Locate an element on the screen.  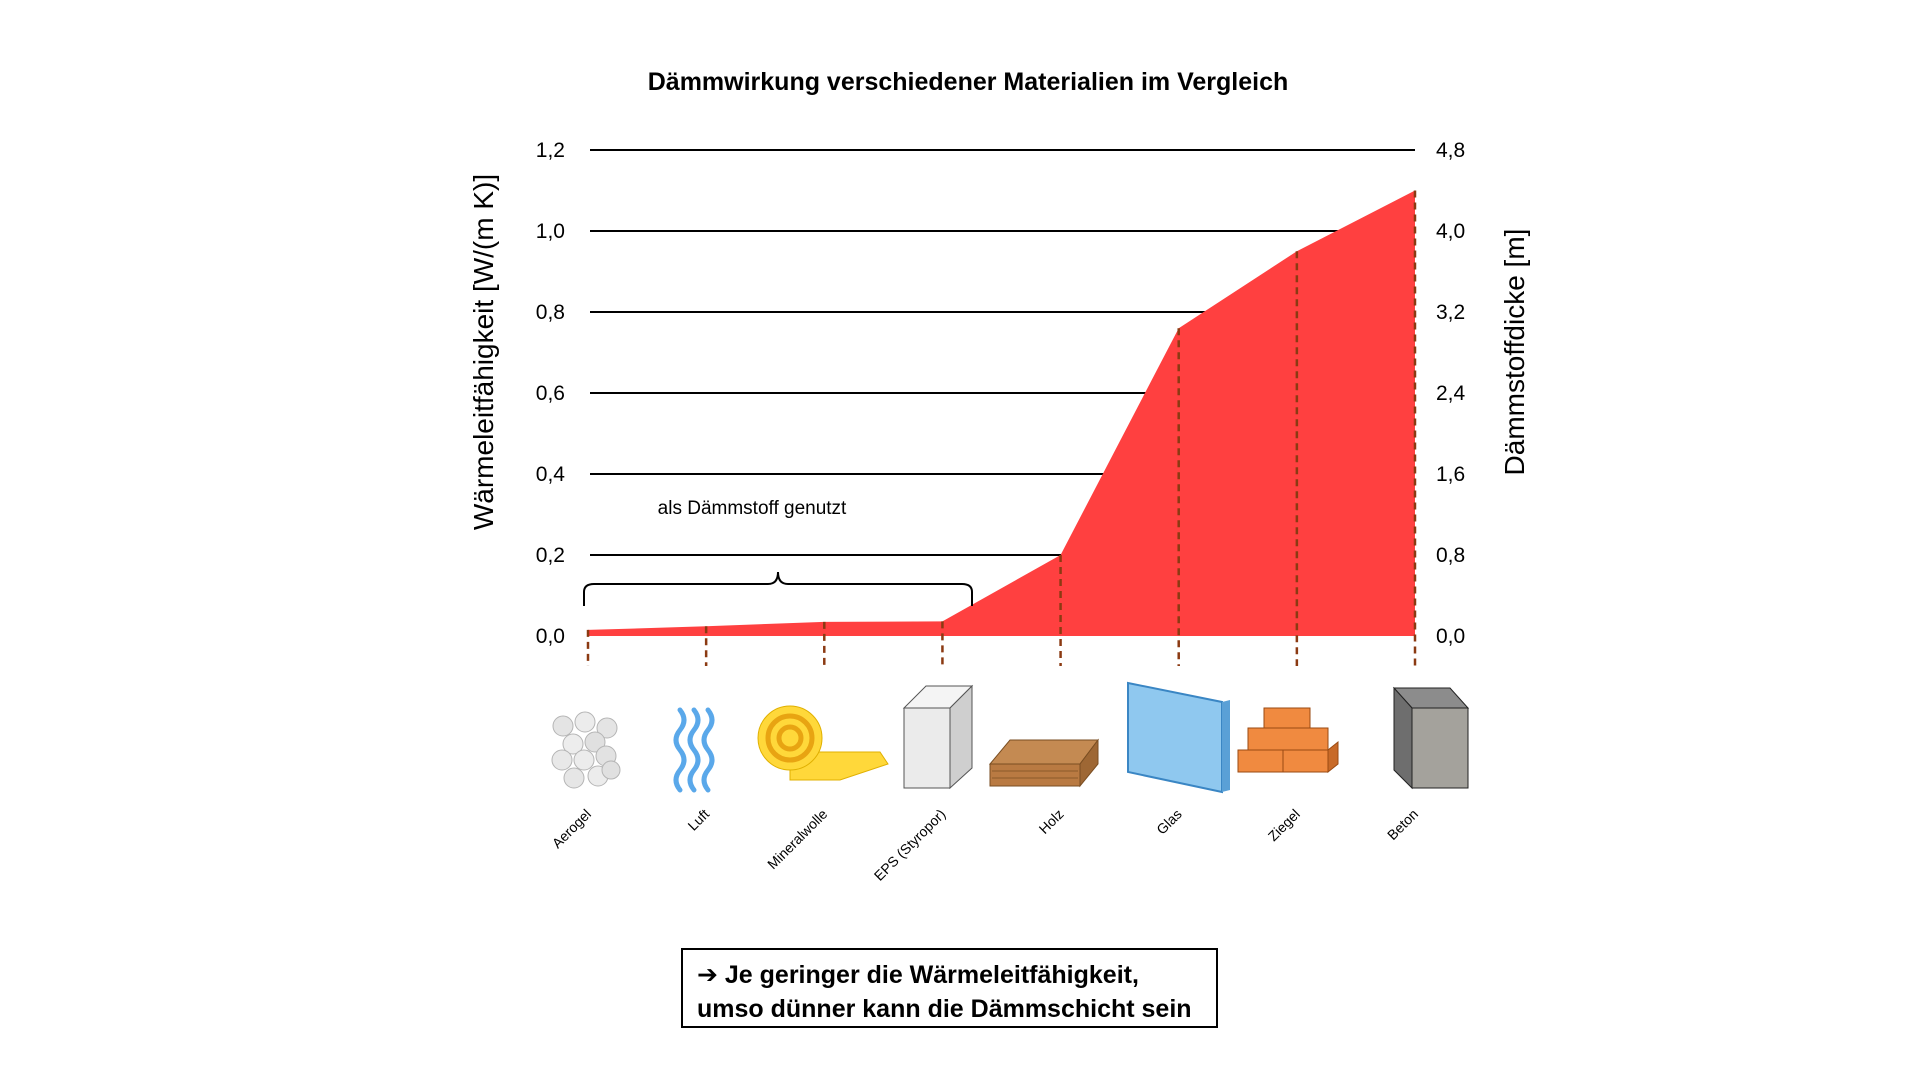
conclusion-line-1: ➔ Je geringer die Wärmeleitfähigkeit, is located at coordinates (949, 975).